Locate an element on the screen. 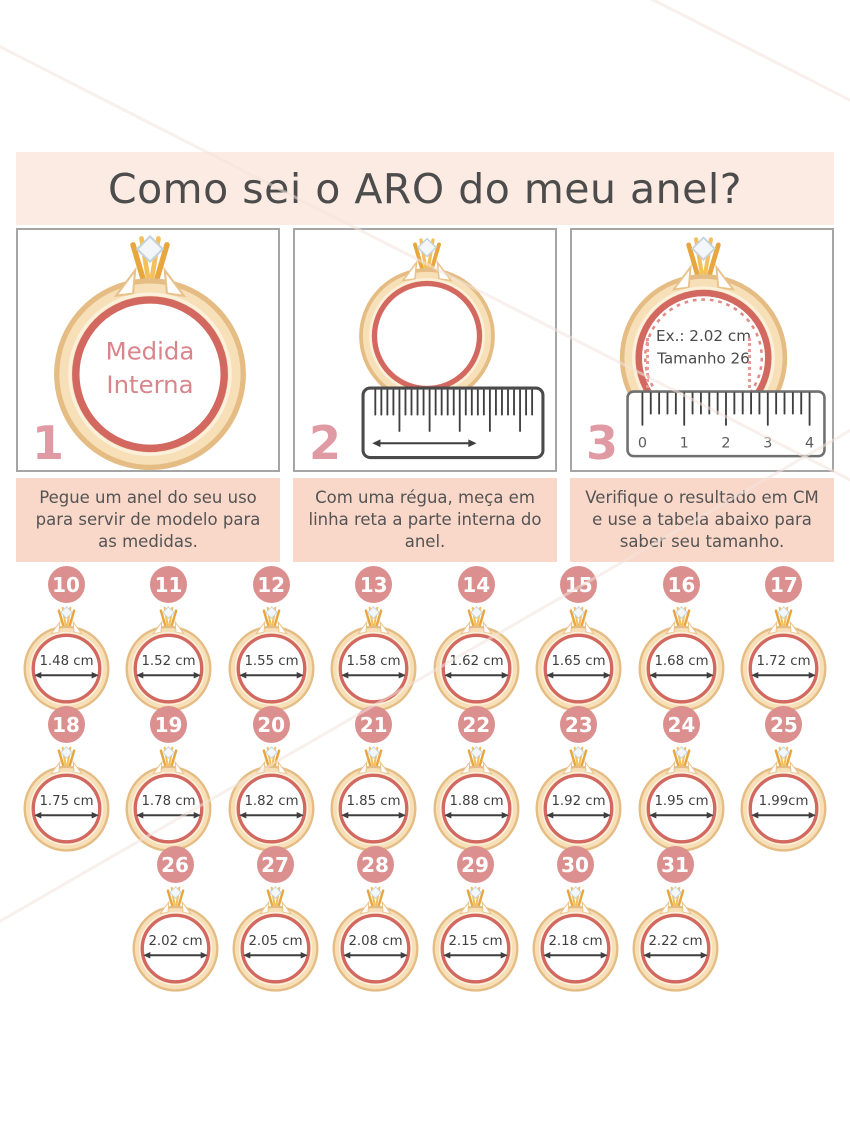 This screenshot has width=850, height=1133. ring-size-item: 11 1.52 cm is located at coordinates (169, 639).